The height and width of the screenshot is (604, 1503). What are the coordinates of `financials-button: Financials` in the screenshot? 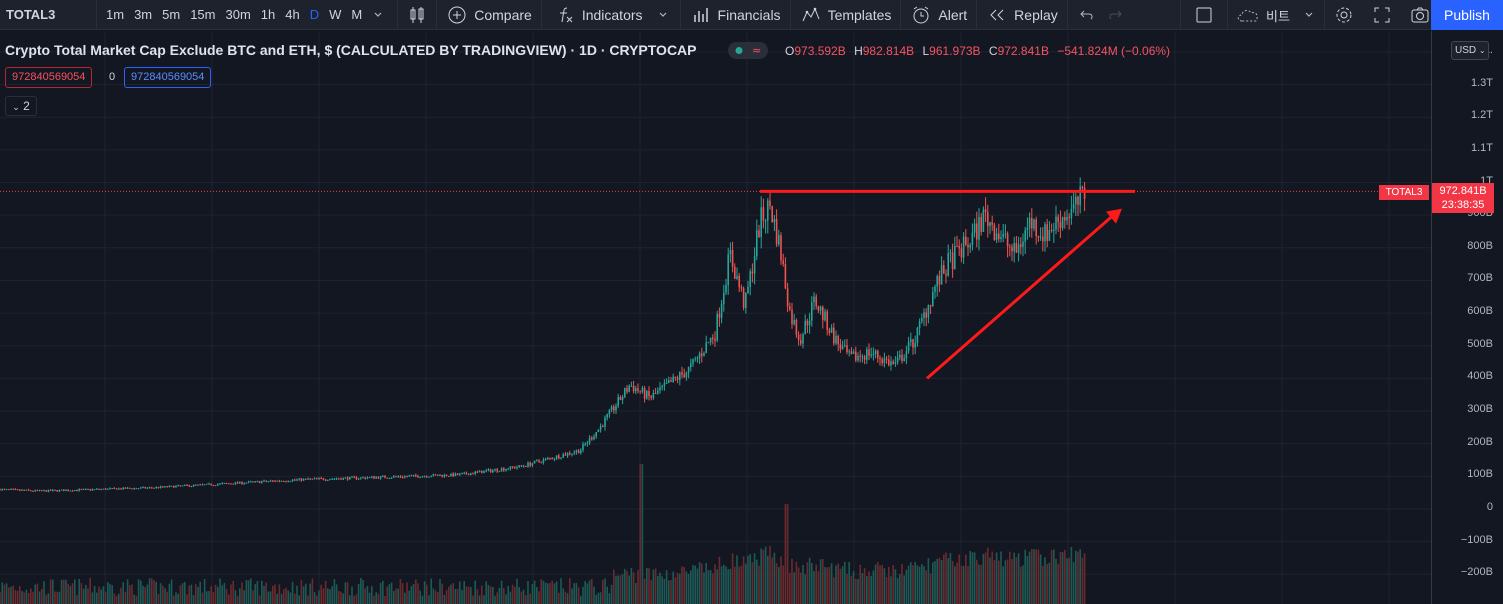 It's located at (735, 15).